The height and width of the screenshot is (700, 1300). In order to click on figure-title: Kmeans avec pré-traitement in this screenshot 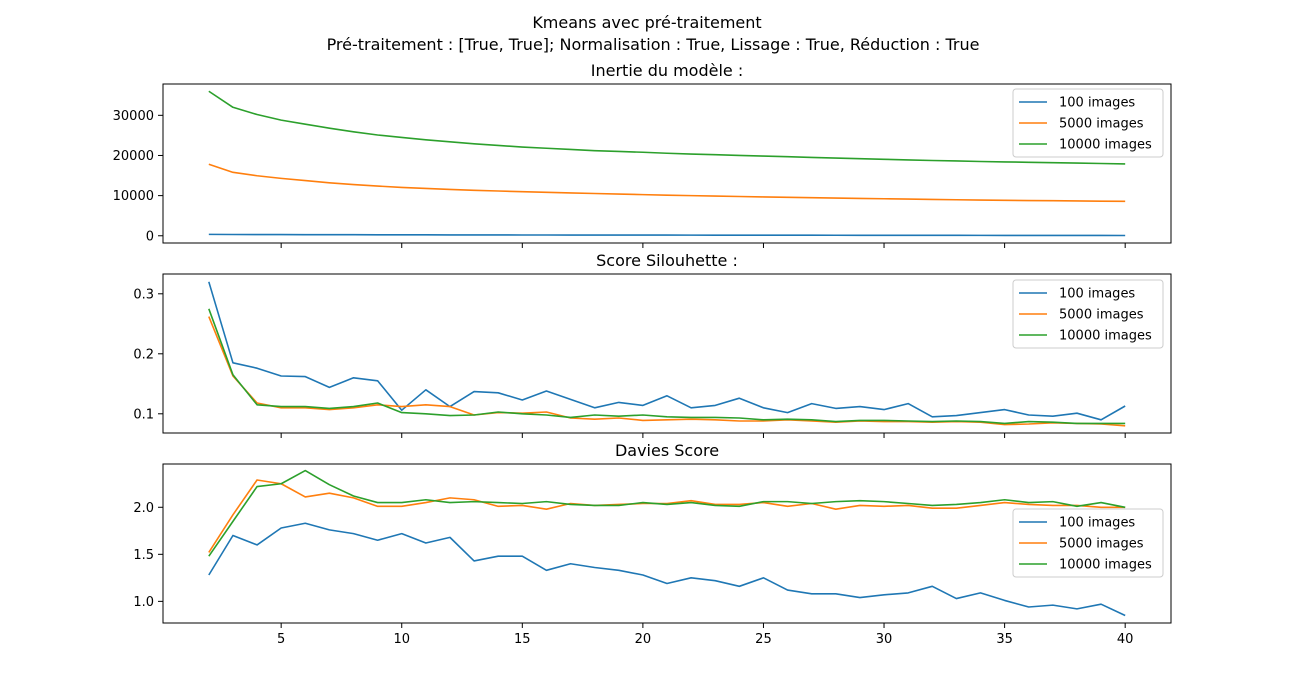, I will do `click(646, 22)`.